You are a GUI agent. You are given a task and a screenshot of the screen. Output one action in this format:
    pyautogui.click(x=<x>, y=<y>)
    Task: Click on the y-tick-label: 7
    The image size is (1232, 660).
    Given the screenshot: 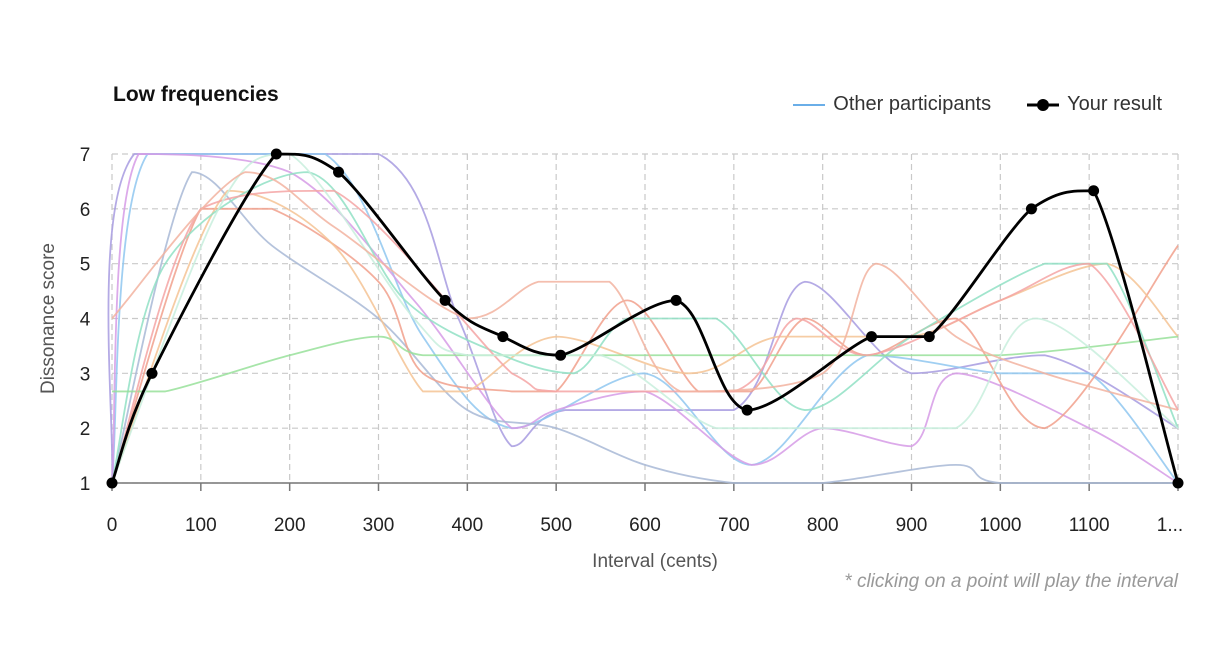 What is the action you would take?
    pyautogui.click(x=85, y=155)
    